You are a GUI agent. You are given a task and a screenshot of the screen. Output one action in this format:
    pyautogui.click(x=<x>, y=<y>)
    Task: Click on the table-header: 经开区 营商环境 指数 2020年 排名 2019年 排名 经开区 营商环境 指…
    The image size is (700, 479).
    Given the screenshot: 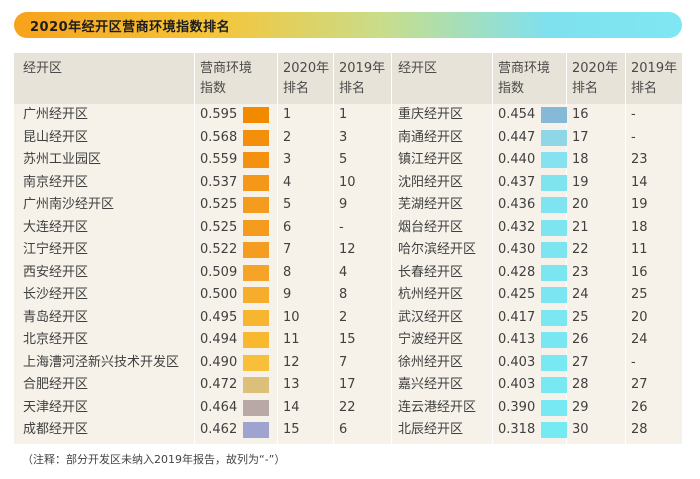 What is the action you would take?
    pyautogui.click(x=348, y=78)
    